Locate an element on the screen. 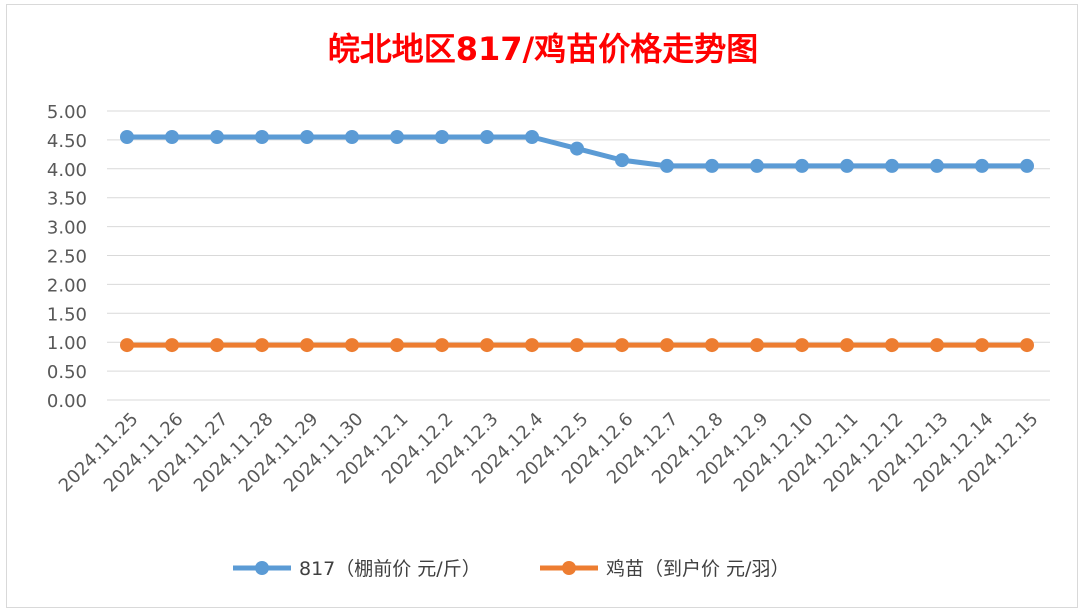 Image resolution: width=1086 pixels, height=613 pixels. y-tick-label: 0.50 is located at coordinates (67, 372).